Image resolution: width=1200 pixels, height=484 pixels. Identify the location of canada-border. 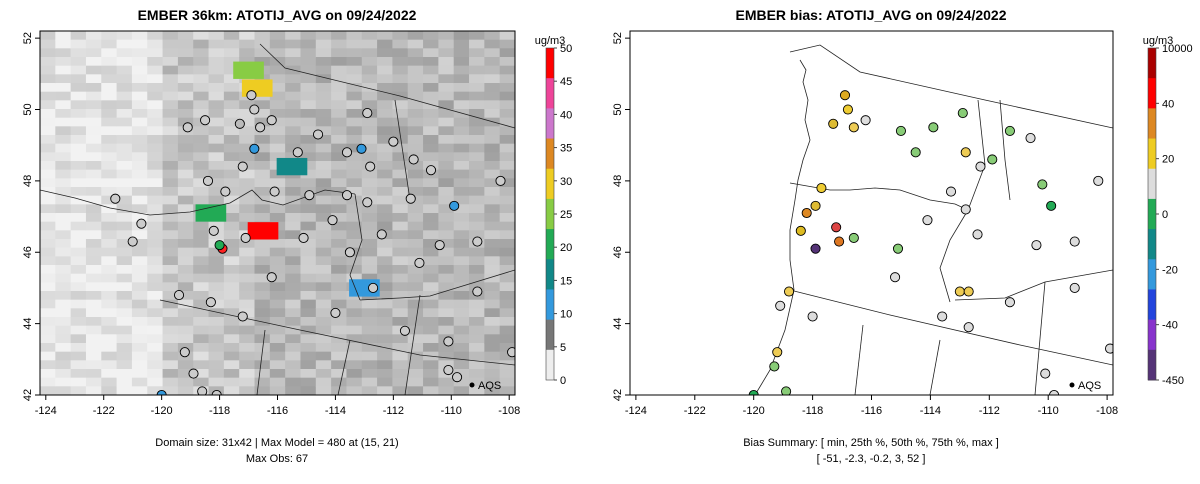
(951, 86).